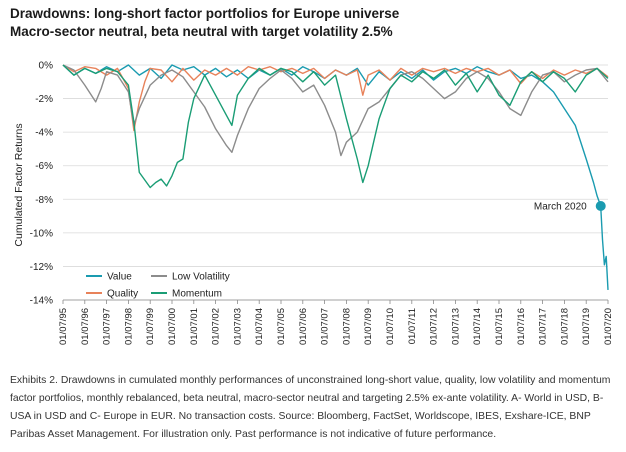  Describe the element at coordinates (41, 267) in the screenshot. I see `y-tick-label: -12%` at that location.